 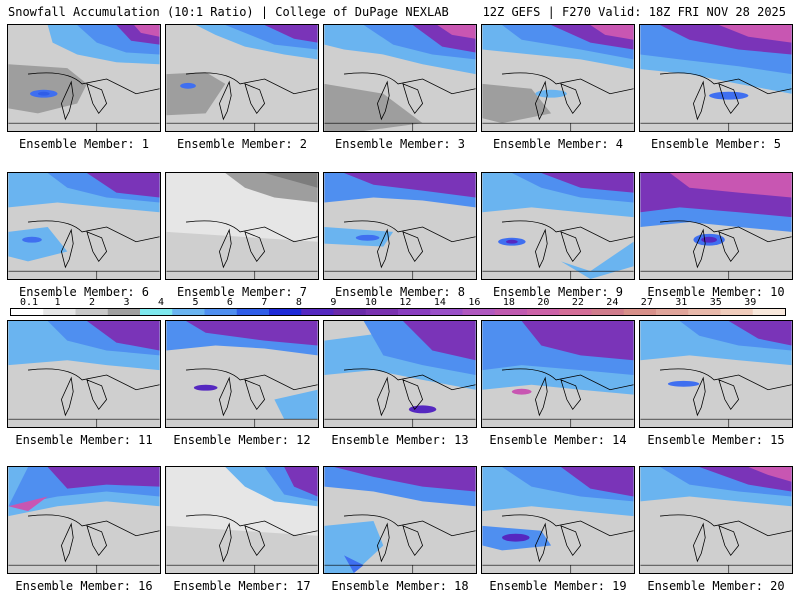 I want to click on ensemble-panel-19: Ensemble Member: 19, so click(x=558, y=532).